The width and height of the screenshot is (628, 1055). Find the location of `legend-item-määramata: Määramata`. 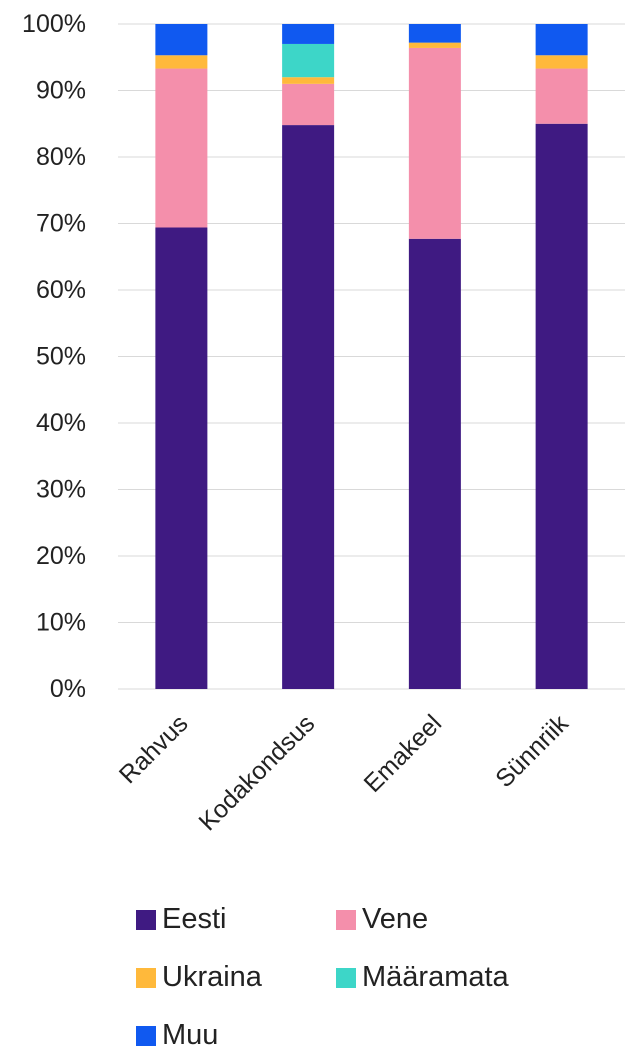

legend-item-määramata: Määramata is located at coordinates (422, 977).